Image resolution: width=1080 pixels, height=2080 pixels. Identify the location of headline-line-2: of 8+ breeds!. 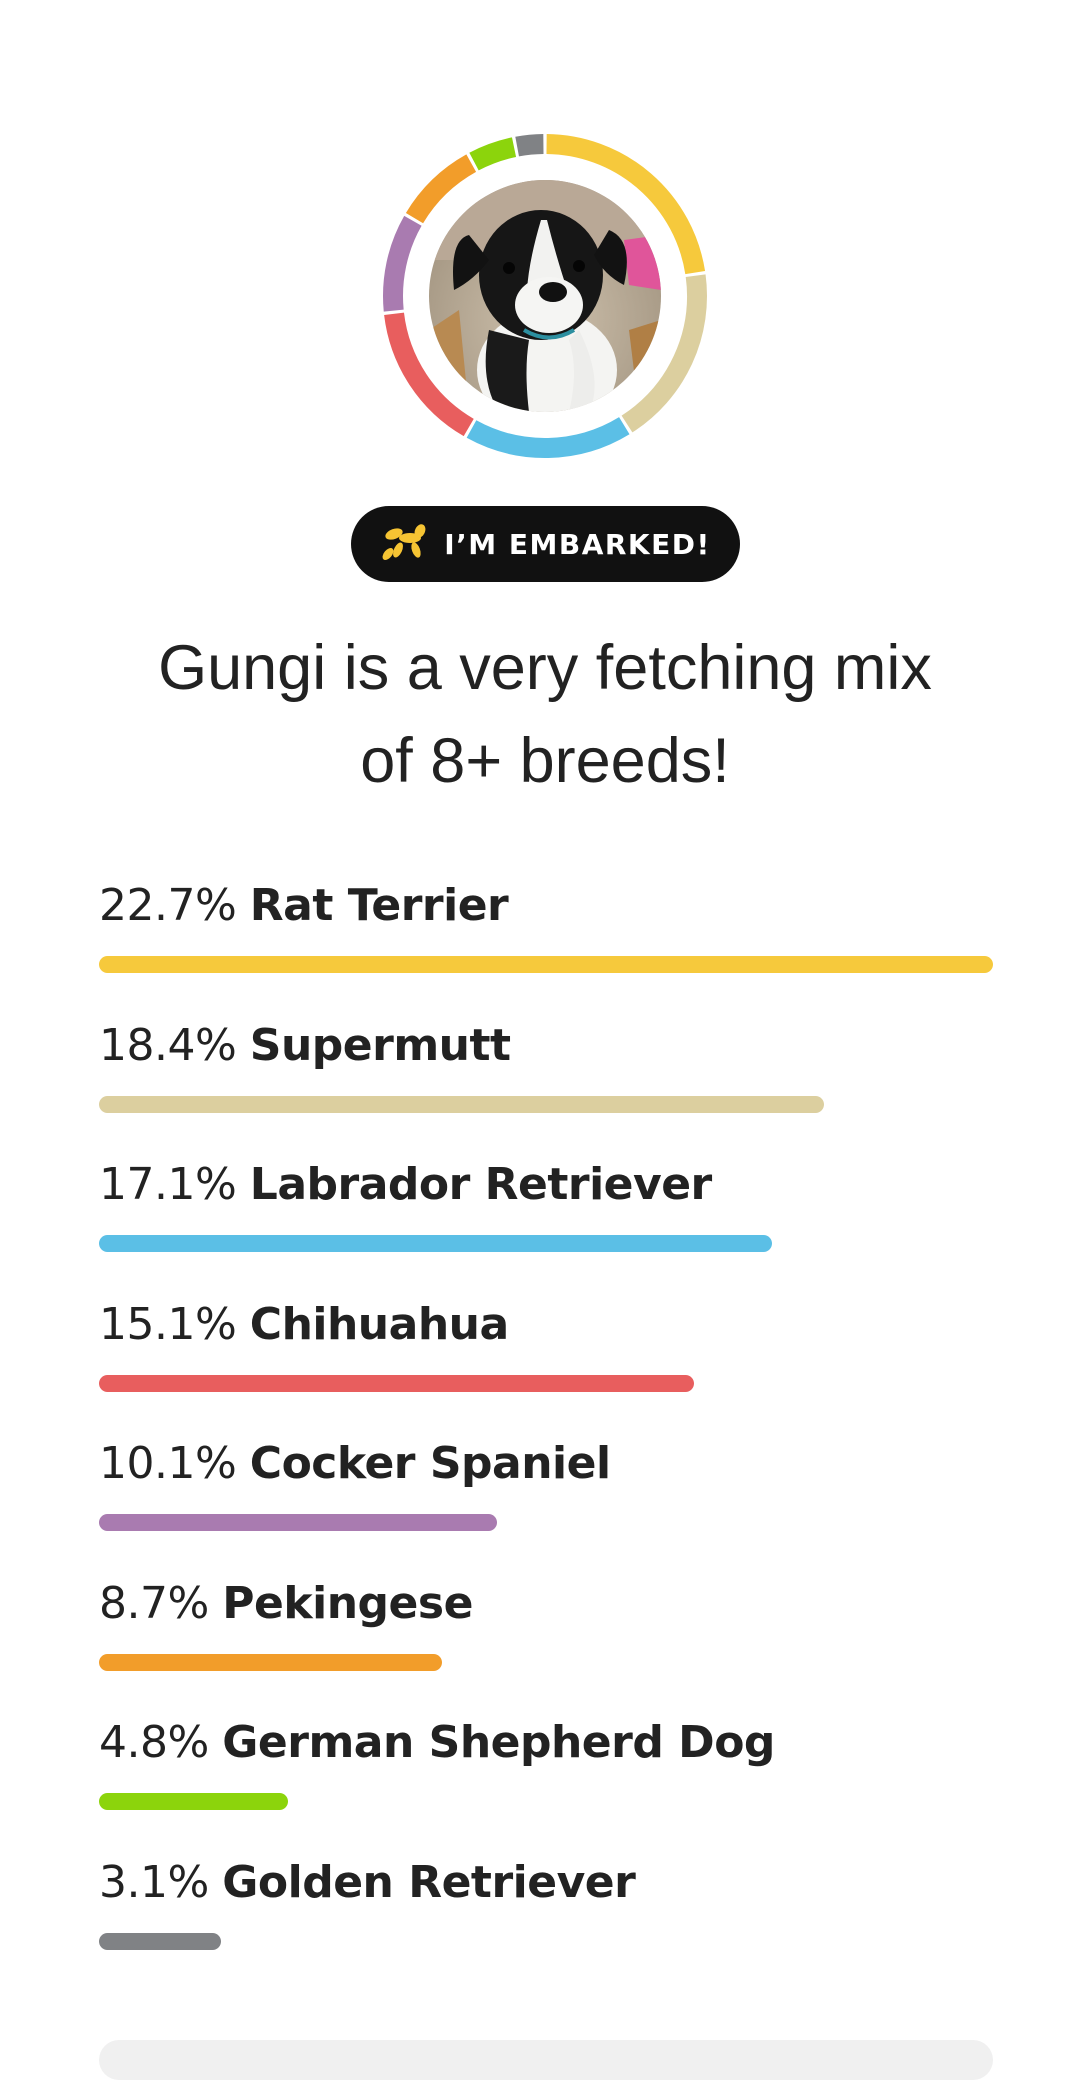
(545, 761).